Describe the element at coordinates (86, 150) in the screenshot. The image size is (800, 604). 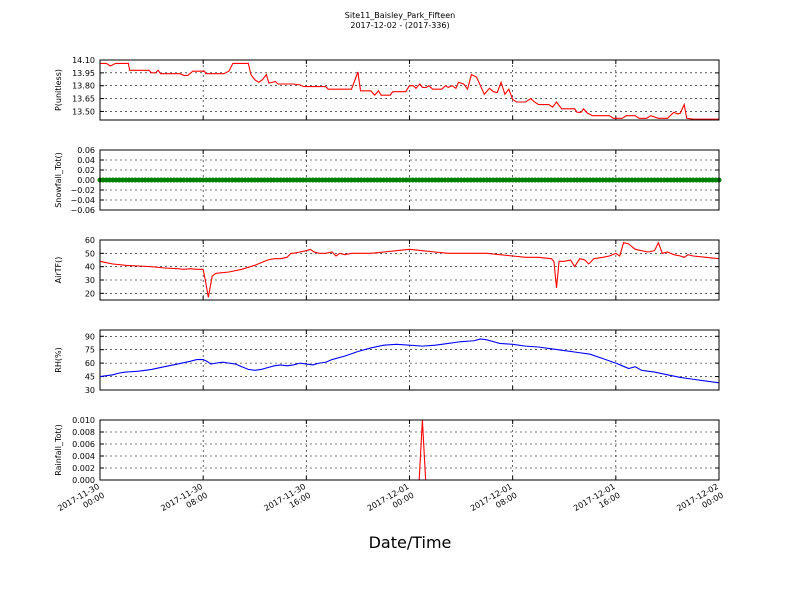
I see `y-tick-label: 0.06` at that location.